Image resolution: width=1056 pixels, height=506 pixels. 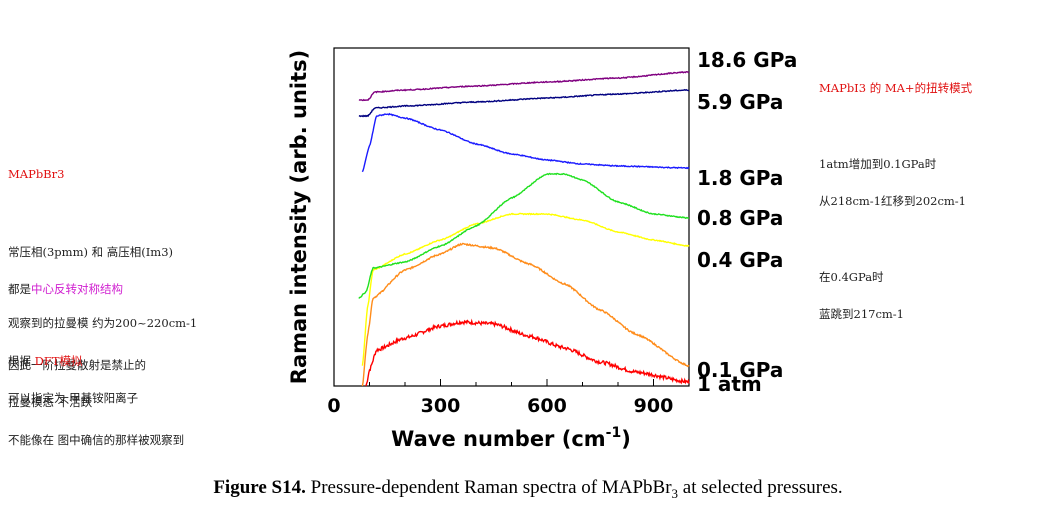 What do you see at coordinates (96, 439) in the screenshot?
I see `left-note-line: 不能像在 图中确信的那样被观察到` at bounding box center [96, 439].